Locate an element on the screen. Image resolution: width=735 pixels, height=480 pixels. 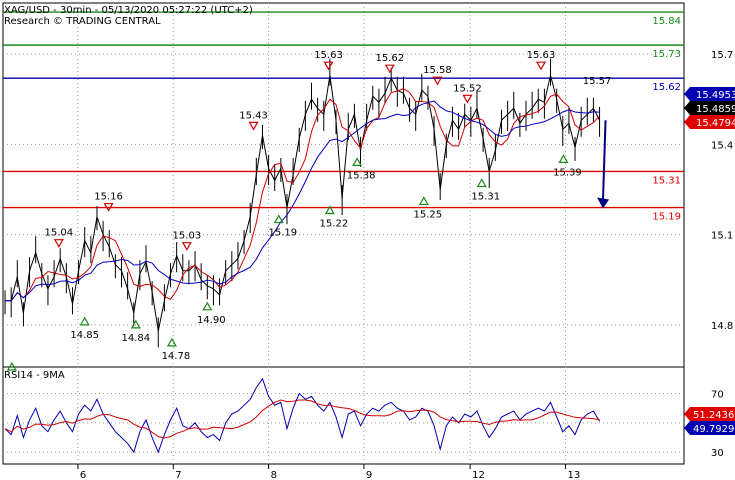
price-tag-label: 15.4794 is located at coordinates (715, 123).